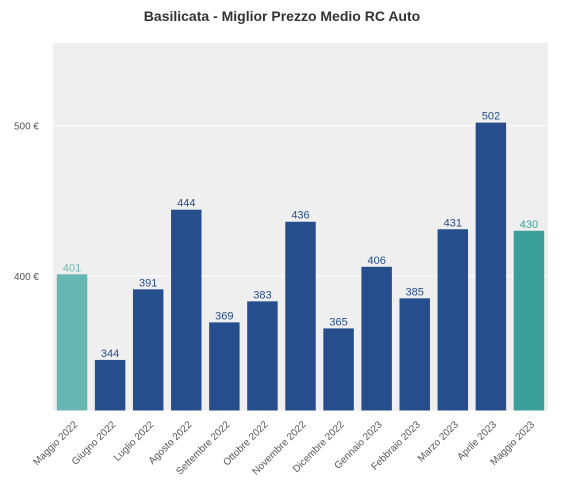 This screenshot has height=498, width=564. I want to click on data-label: 436, so click(300, 216).